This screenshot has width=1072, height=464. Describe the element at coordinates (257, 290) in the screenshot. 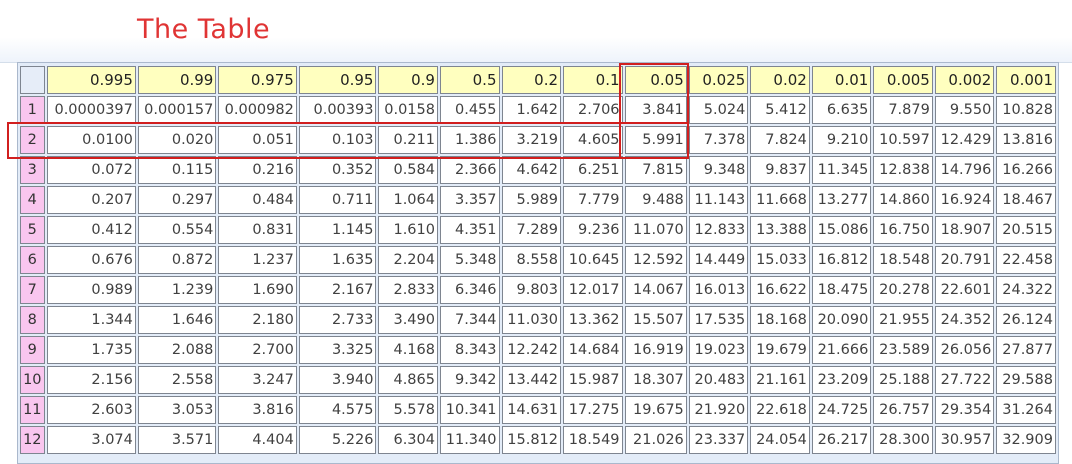

I see `table-cell: 1.690` at that location.